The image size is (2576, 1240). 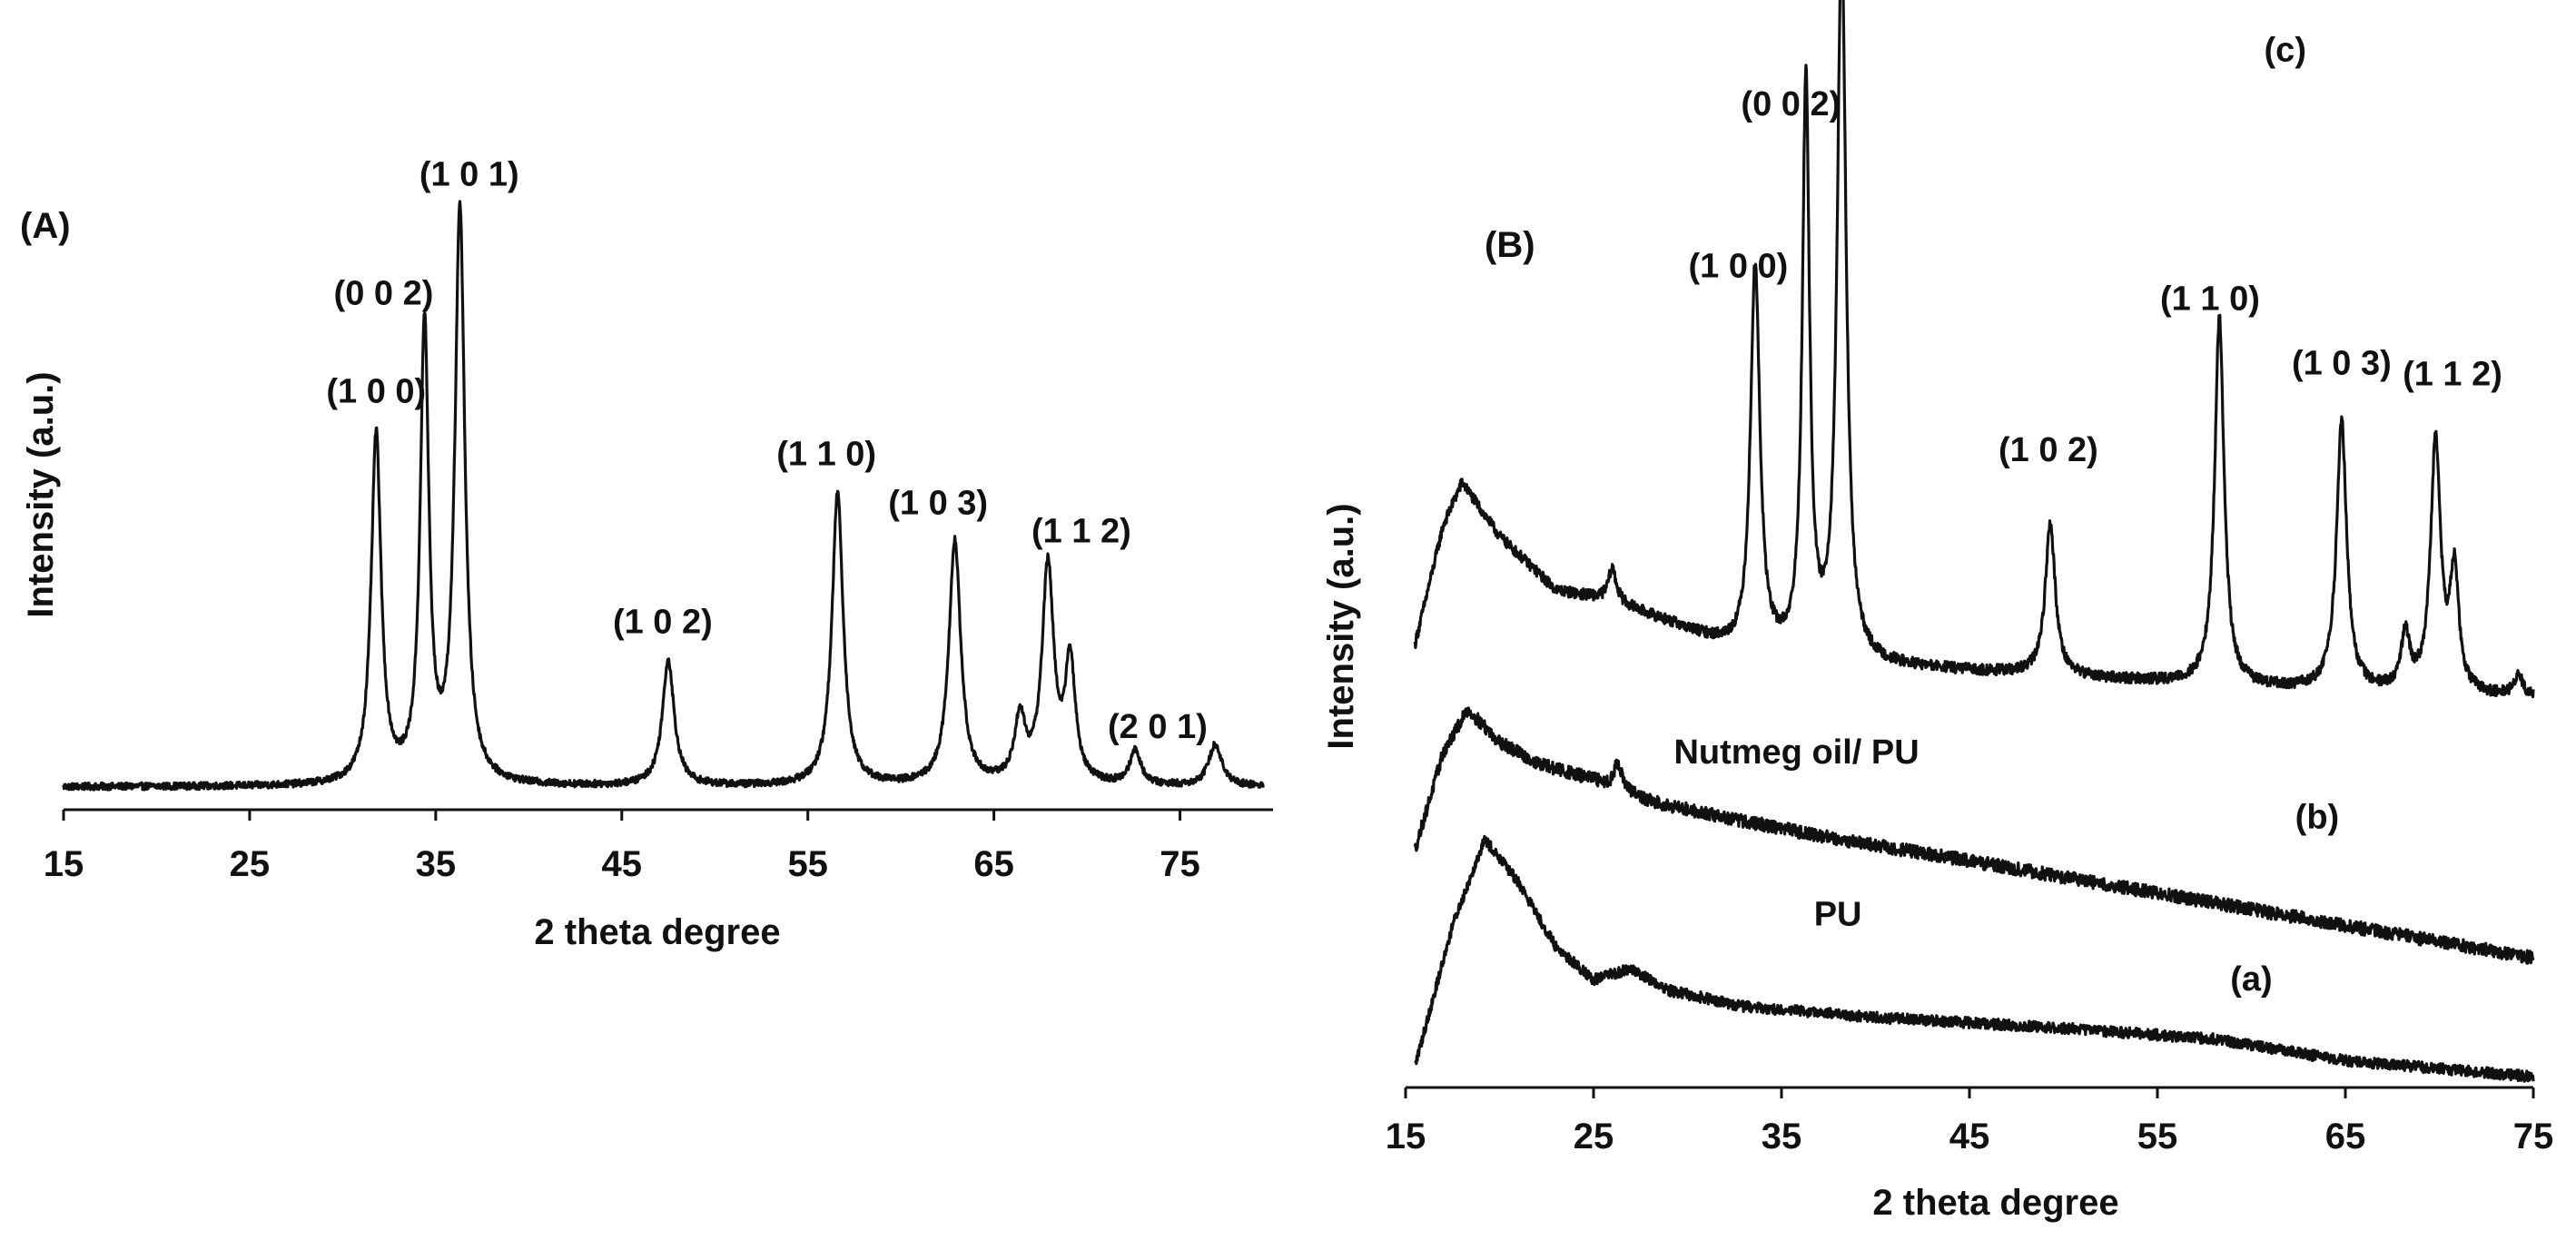 What do you see at coordinates (469, 175) in the screenshot?
I see `peak-label: (1 0 1)` at bounding box center [469, 175].